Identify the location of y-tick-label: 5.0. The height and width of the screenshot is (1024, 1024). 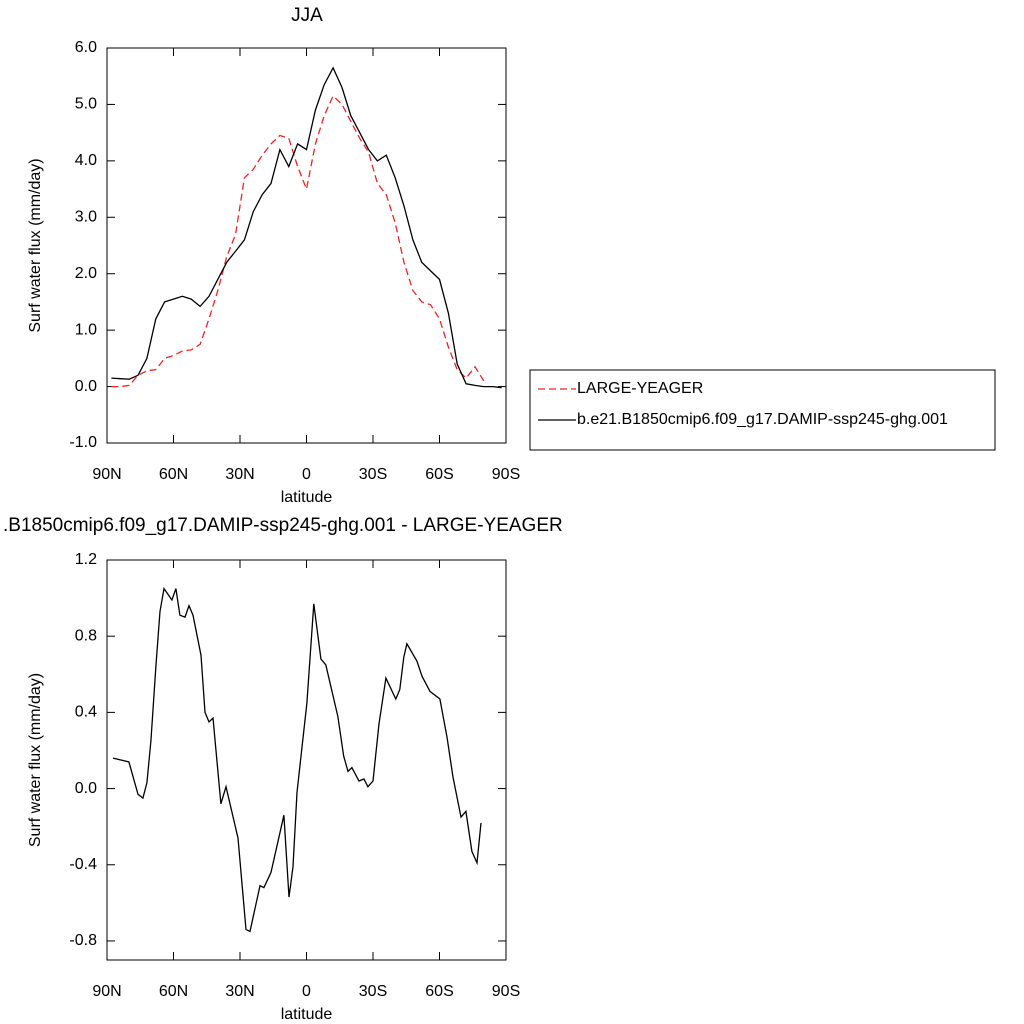
(86, 104).